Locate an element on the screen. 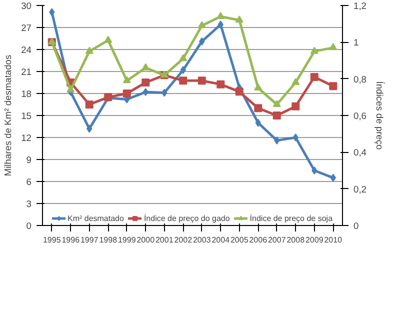 The image size is (400, 330). y-tick-label: 9 is located at coordinates (29, 160).